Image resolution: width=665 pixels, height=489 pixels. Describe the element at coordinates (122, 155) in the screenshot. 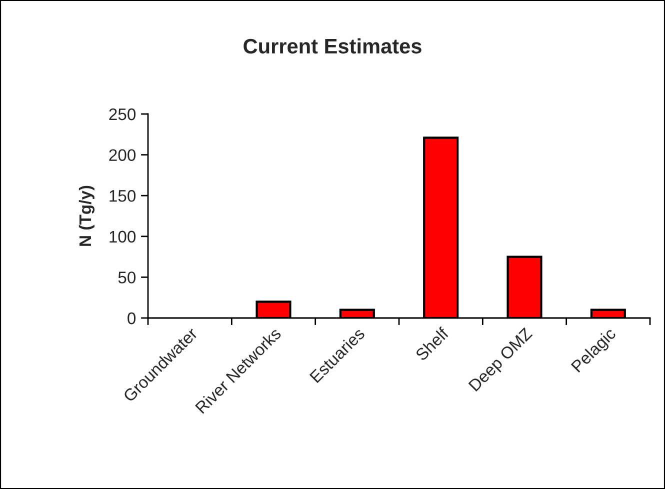

I see `y-tick-label: 200` at that location.